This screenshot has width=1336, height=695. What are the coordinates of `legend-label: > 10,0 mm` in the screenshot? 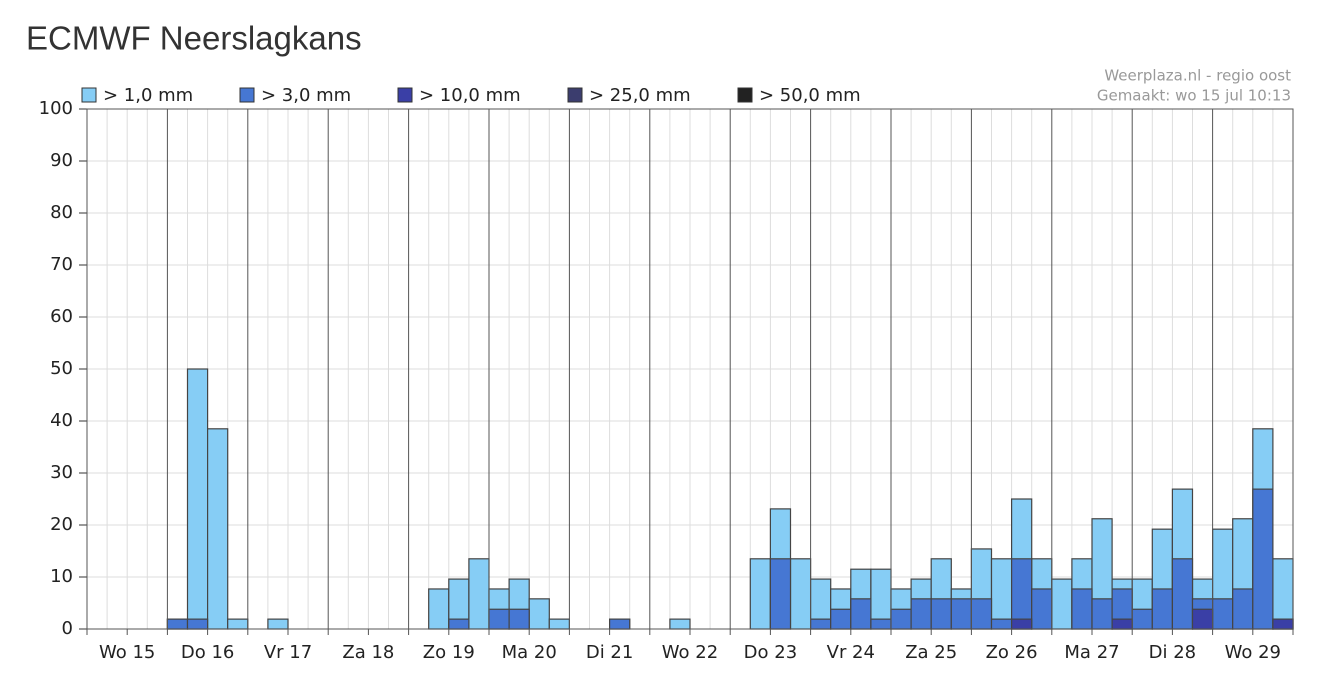 It's located at (470, 95).